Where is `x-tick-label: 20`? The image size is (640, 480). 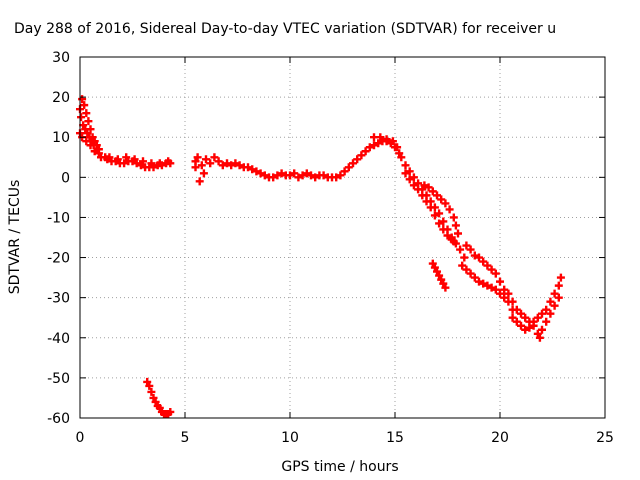 x-tick-label: 20 is located at coordinates (500, 438).